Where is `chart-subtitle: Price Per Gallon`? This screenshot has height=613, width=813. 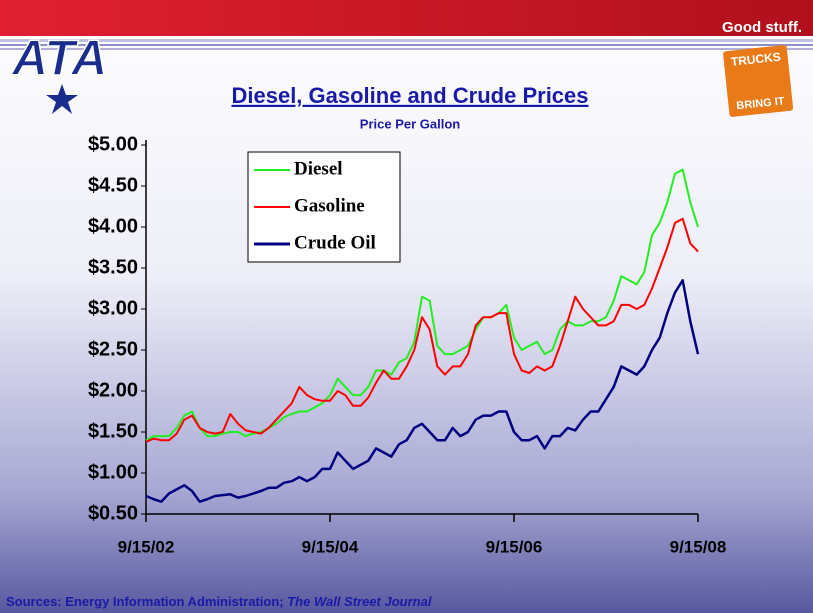
chart-subtitle: Price Per Gallon is located at coordinates (410, 123).